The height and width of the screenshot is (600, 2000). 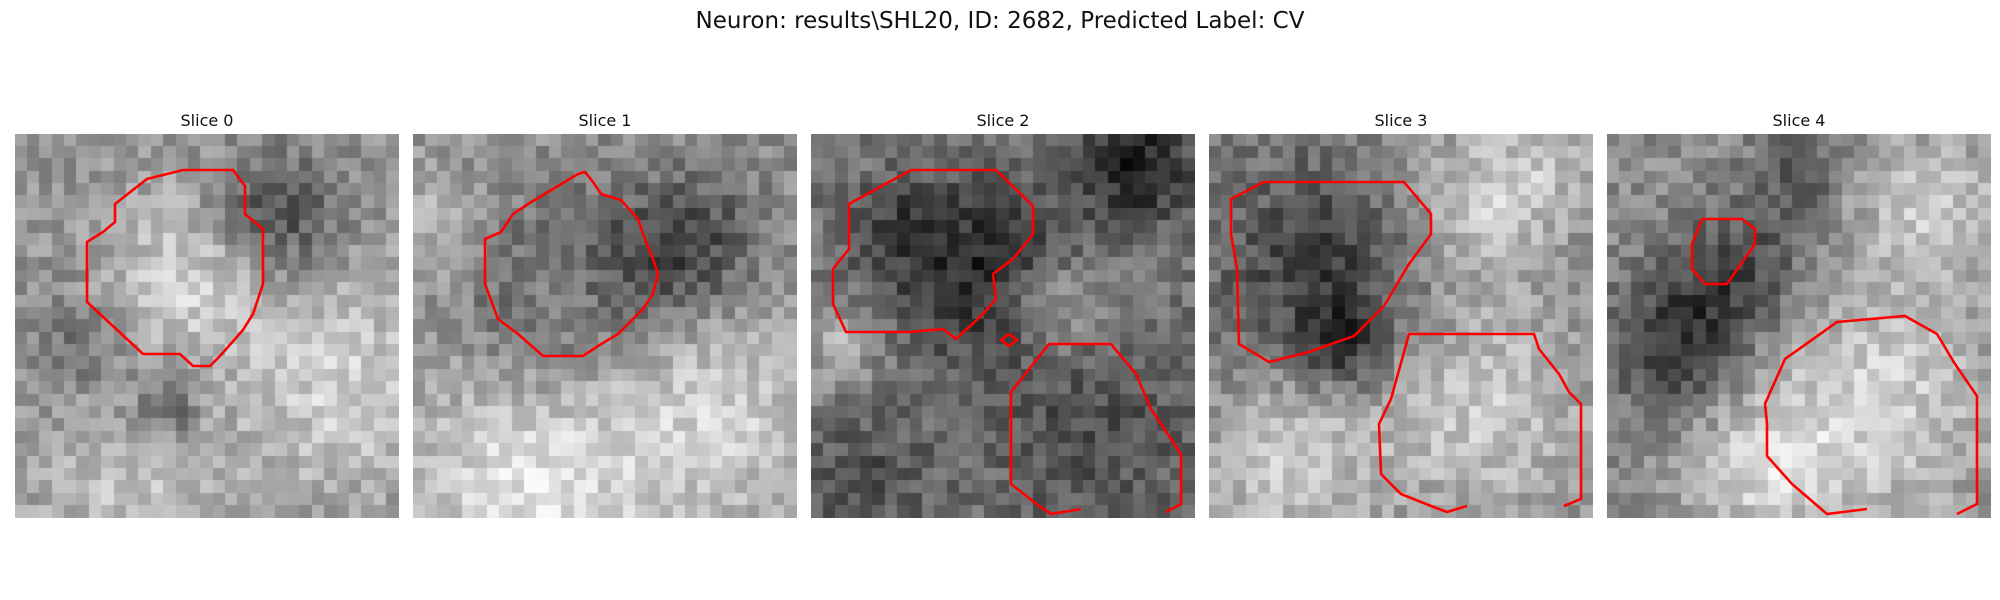 I want to click on slice-title-0: Slice 0, so click(x=207, y=120).